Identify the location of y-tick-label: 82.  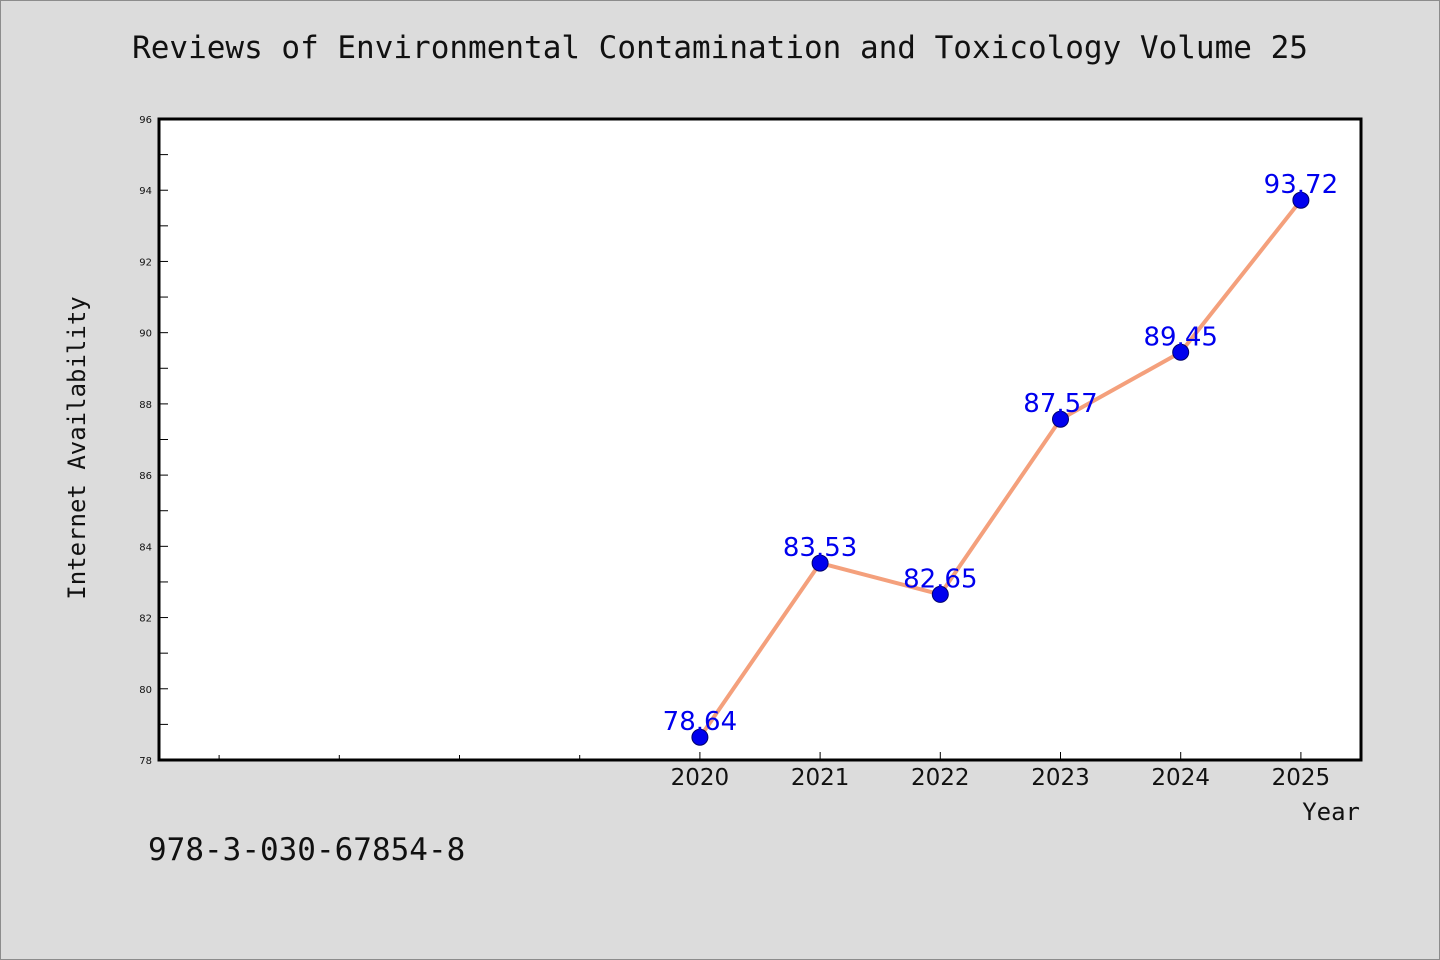
(145, 619).